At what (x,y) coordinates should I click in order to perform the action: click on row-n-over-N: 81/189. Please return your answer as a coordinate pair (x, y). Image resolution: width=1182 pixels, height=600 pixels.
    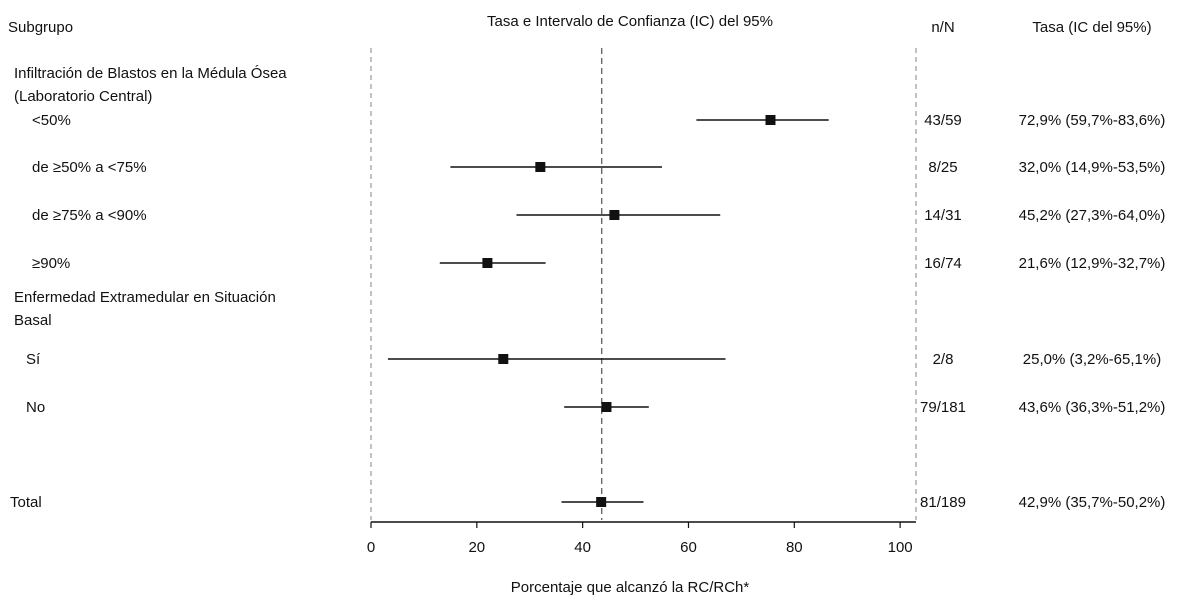
    Looking at the image, I should click on (943, 502).